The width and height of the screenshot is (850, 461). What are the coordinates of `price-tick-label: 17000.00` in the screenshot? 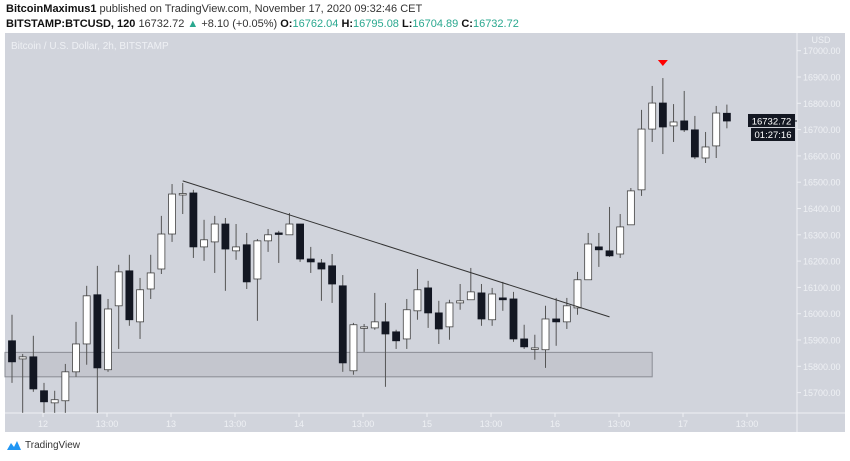 It's located at (822, 51).